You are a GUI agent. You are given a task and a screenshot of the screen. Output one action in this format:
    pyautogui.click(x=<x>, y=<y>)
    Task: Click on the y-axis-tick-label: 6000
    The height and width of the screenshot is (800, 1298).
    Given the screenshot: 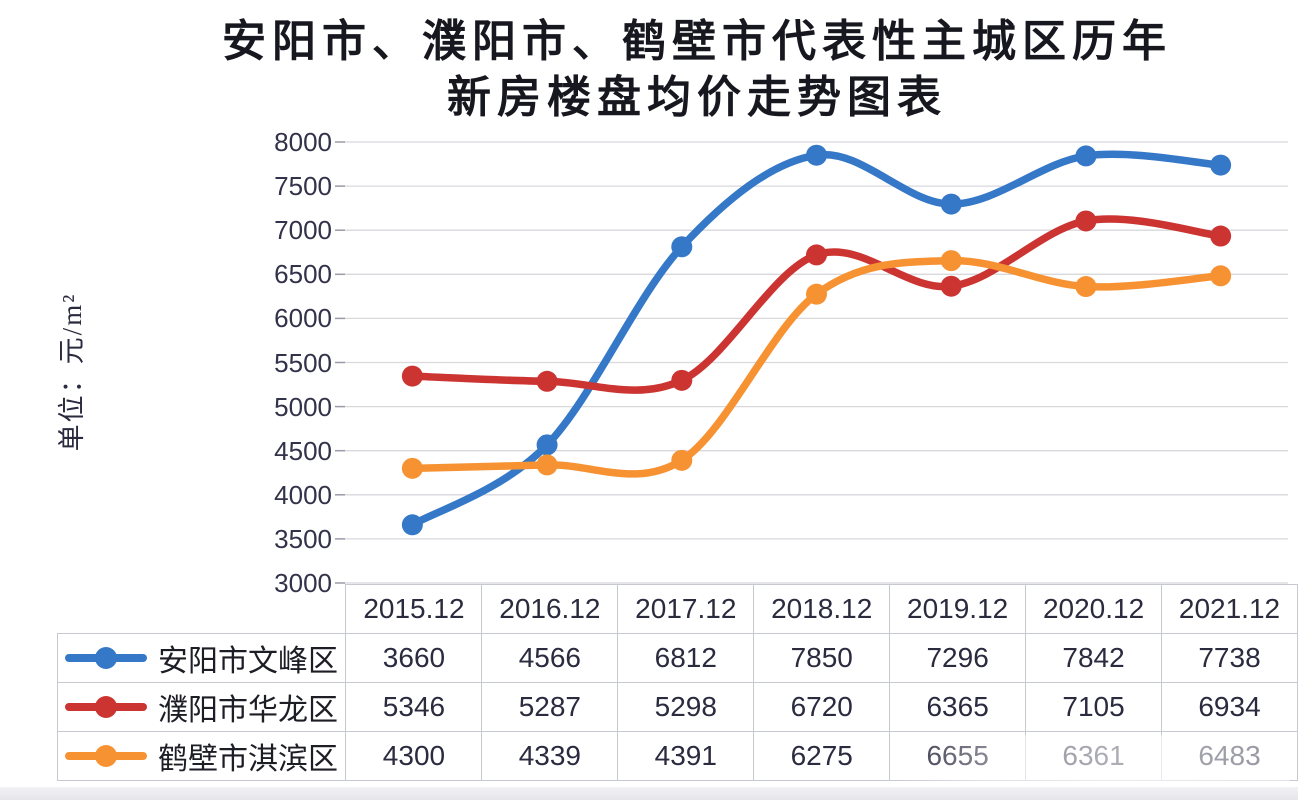 What is the action you would take?
    pyautogui.click(x=303, y=318)
    